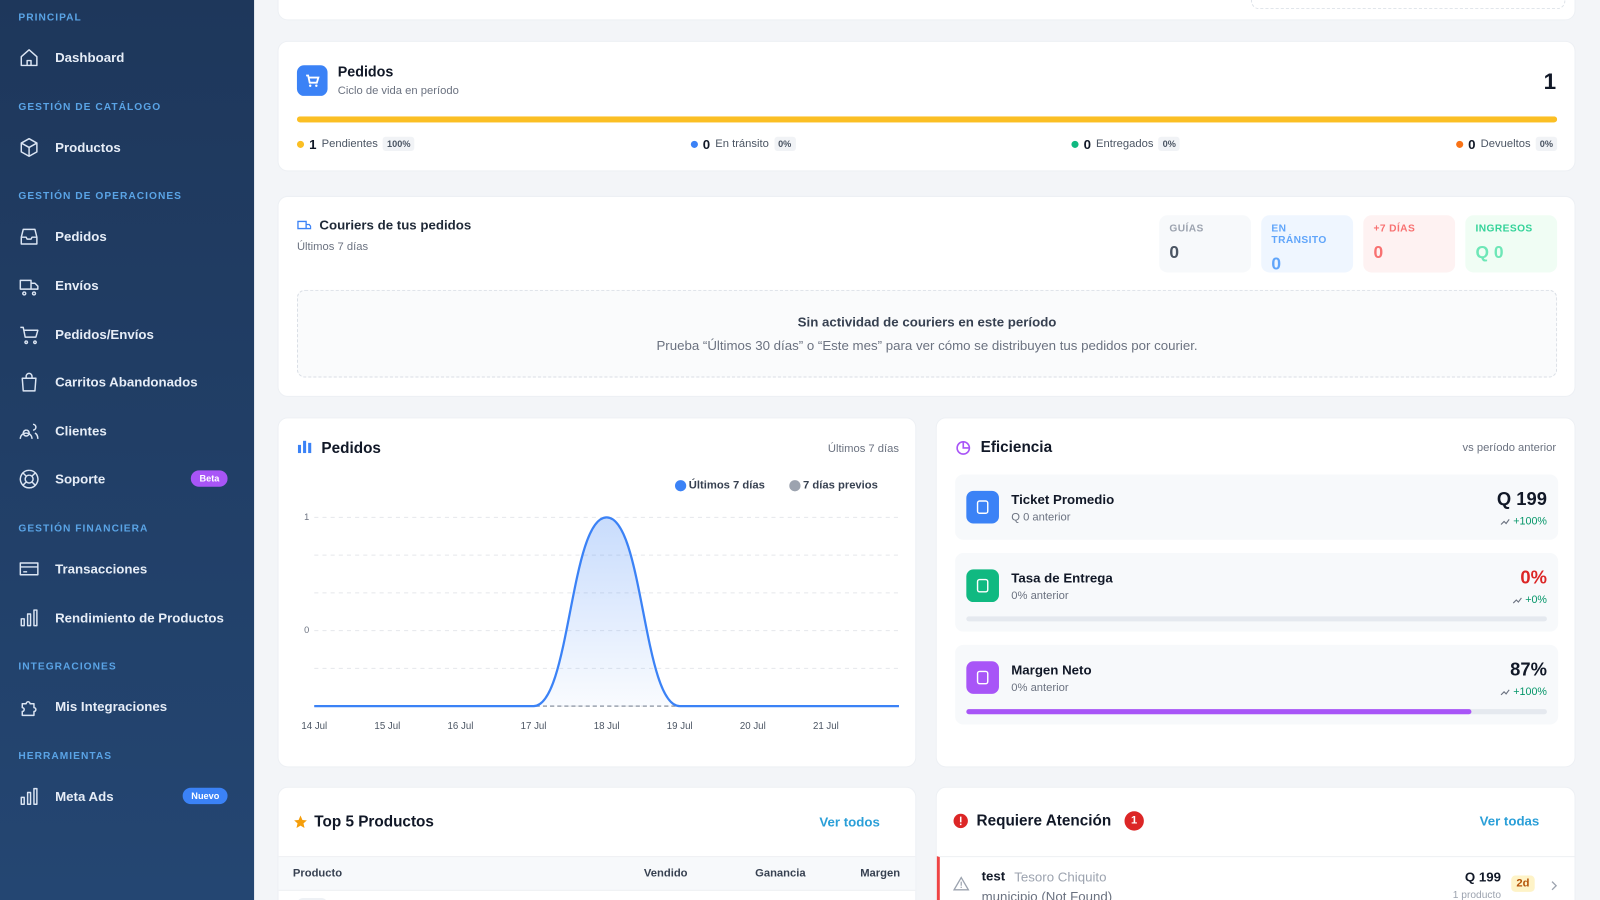 This screenshot has width=1600, height=900. What do you see at coordinates (1528, 669) in the screenshot?
I see `row-value: 87%` at bounding box center [1528, 669].